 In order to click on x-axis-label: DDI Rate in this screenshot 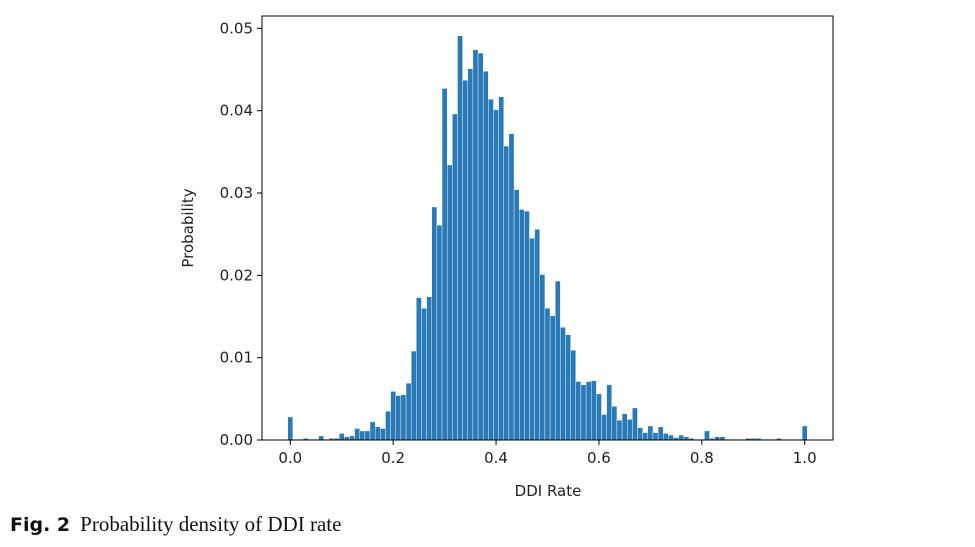, I will do `click(548, 491)`.